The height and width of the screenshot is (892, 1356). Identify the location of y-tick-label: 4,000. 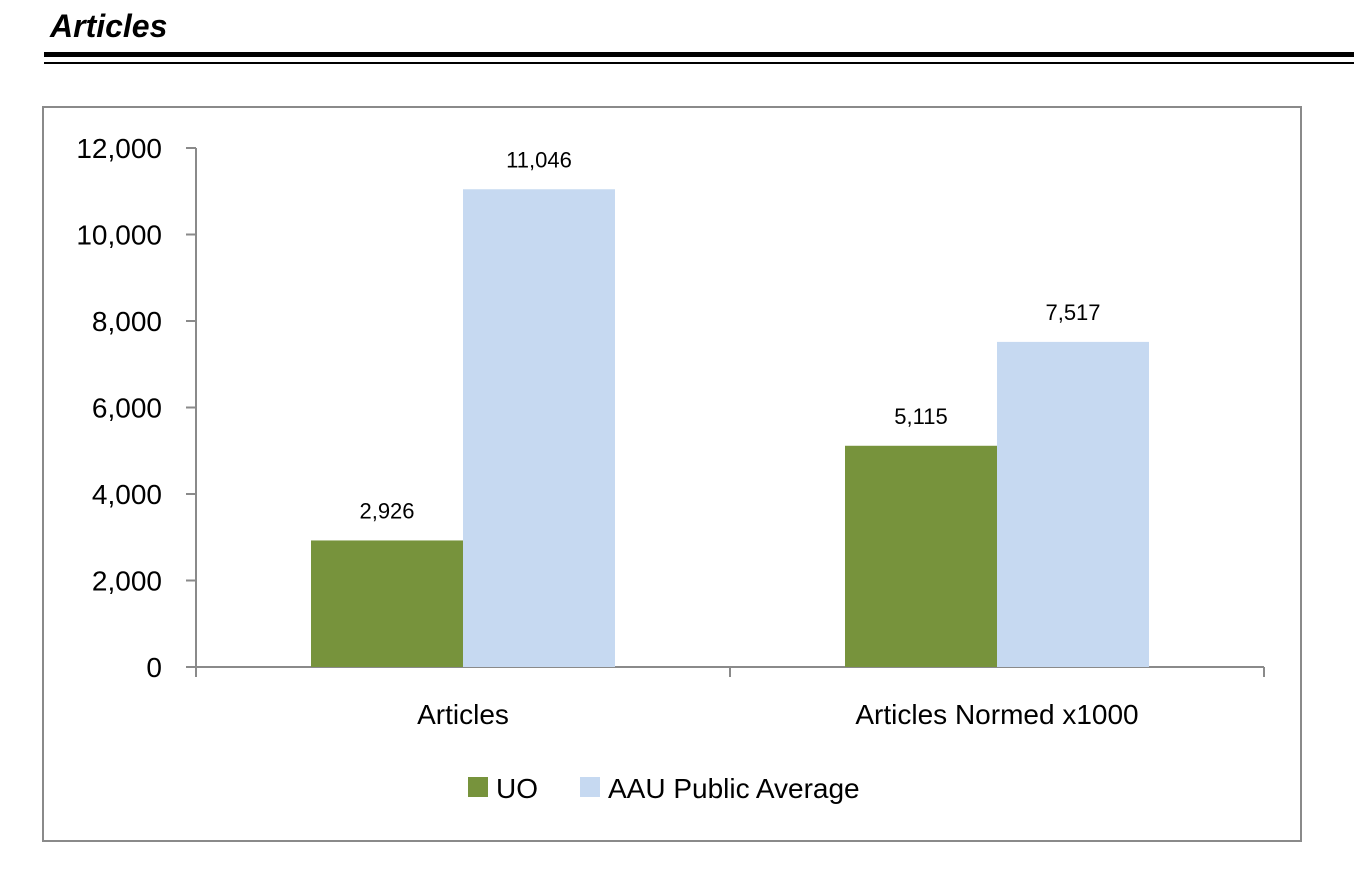
(127, 494).